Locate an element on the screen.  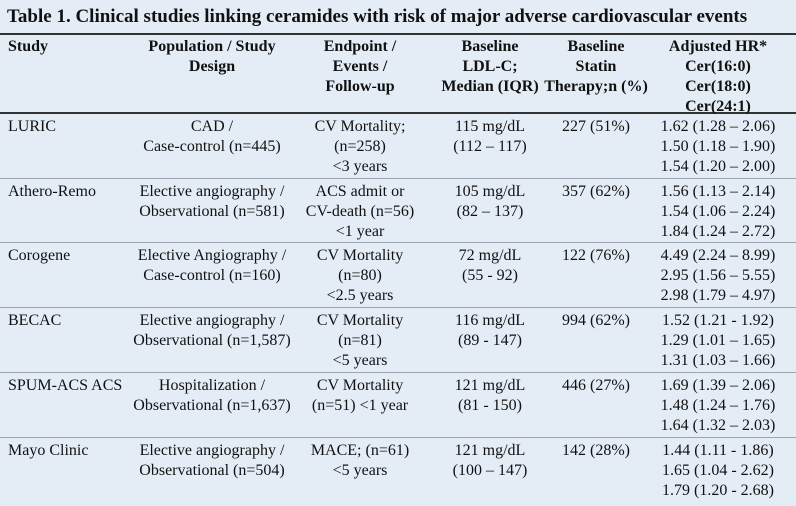
table-cell: Corogene is located at coordinates (39, 255).